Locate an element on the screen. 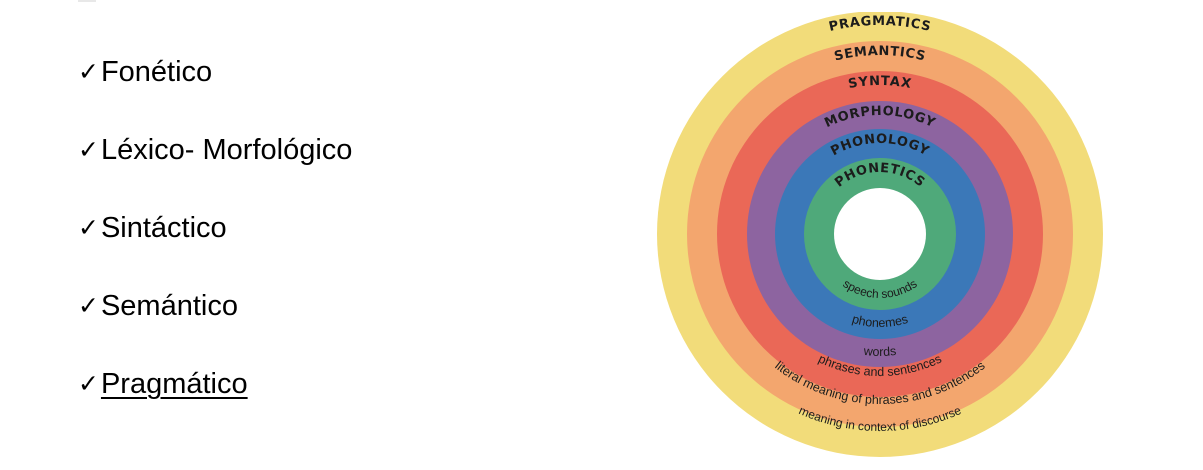 The height and width of the screenshot is (470, 1203). level-item-sintactico: ✓ Sintáctico is located at coordinates (215, 247).